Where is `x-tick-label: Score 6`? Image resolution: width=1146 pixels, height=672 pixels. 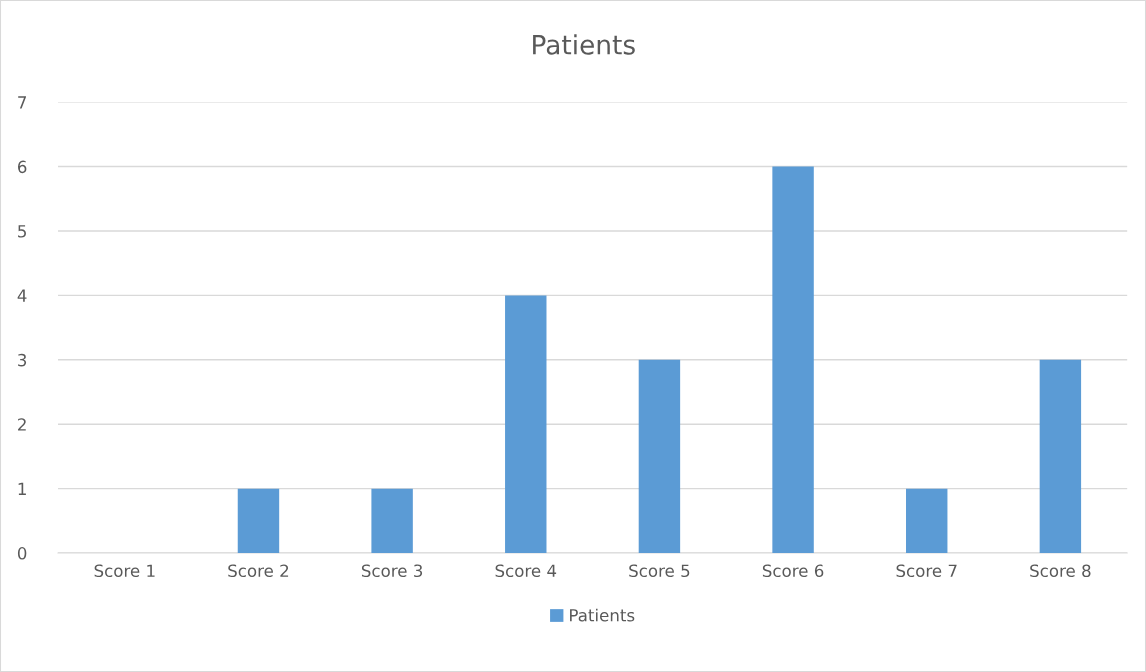 x-tick-label: Score 6 is located at coordinates (793, 571).